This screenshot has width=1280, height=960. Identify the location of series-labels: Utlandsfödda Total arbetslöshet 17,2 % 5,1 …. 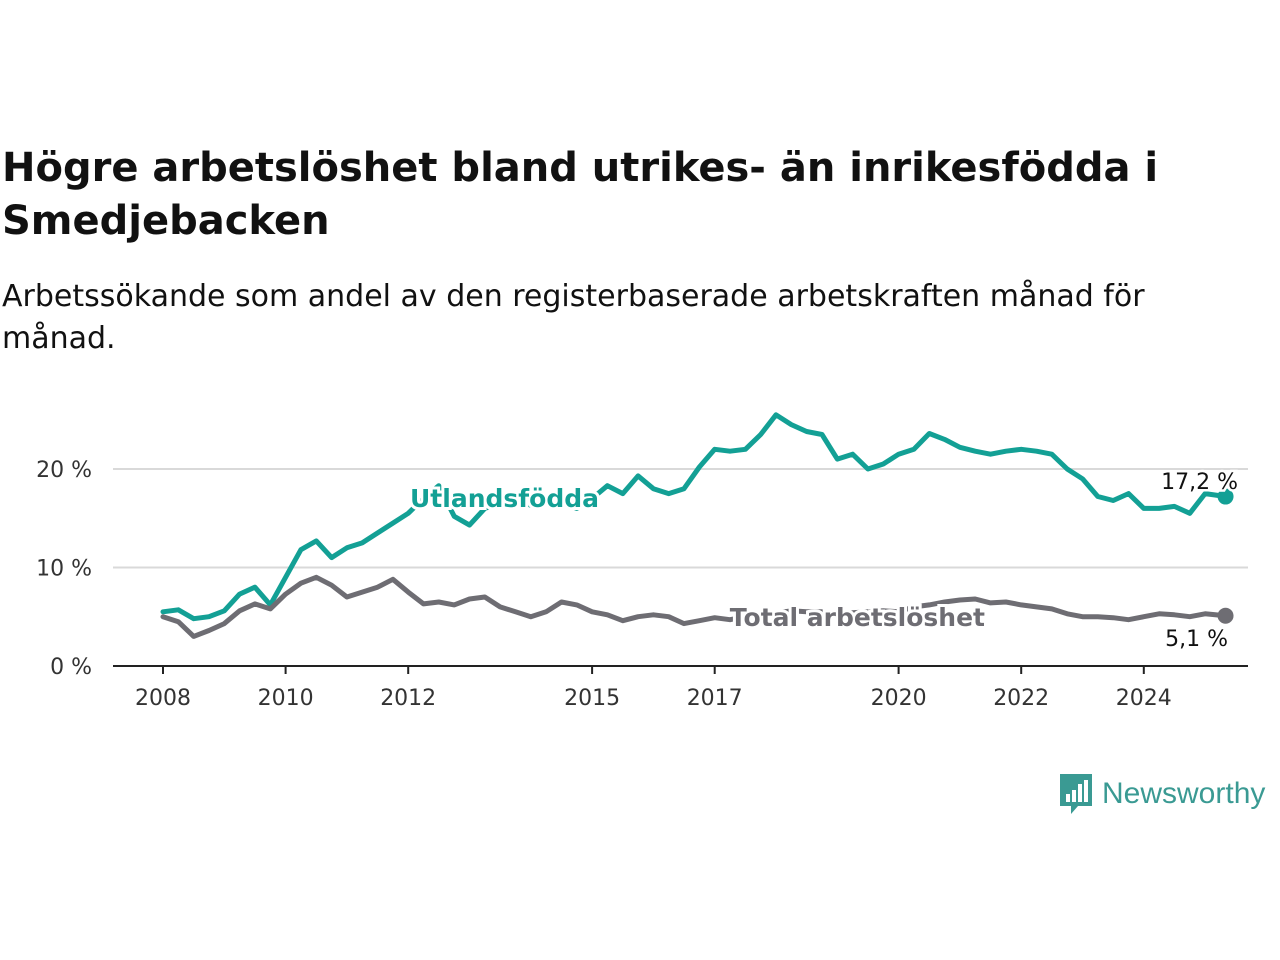
(824, 561).